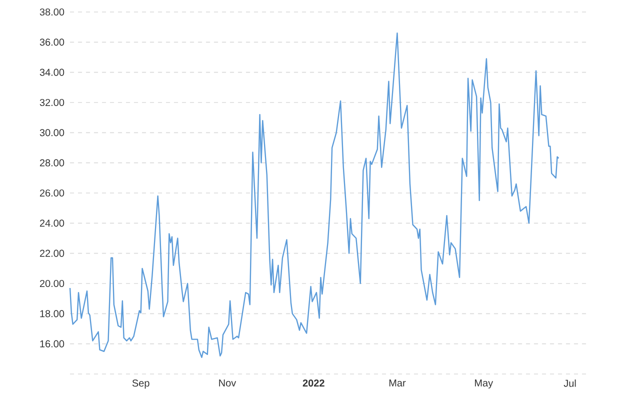  What do you see at coordinates (141, 384) in the screenshot?
I see `x-tick-label: Sep` at bounding box center [141, 384].